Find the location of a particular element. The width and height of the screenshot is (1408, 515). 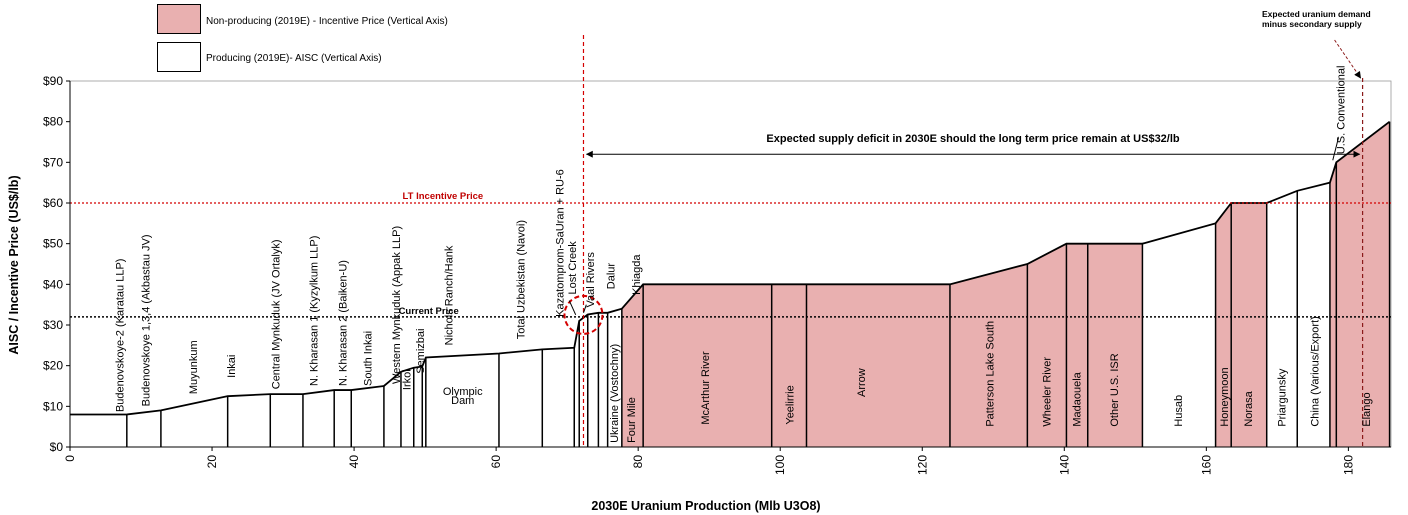

x-axis-title: 2030E Uranium Production (Mlb U3O8) is located at coordinates (705, 506).